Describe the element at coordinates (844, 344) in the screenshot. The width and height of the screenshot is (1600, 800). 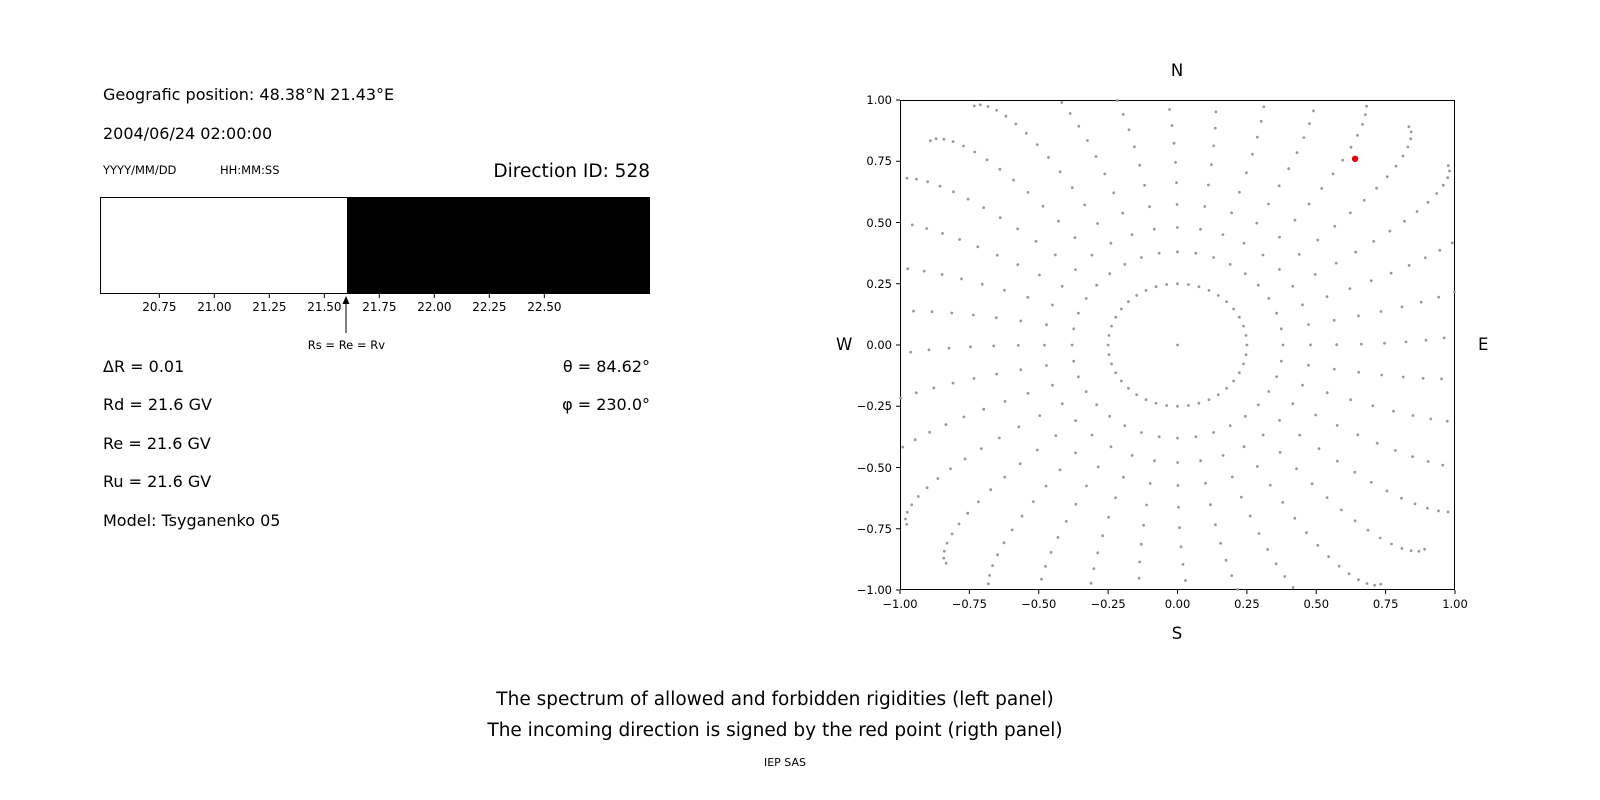
I see `compass-west-label: W` at that location.